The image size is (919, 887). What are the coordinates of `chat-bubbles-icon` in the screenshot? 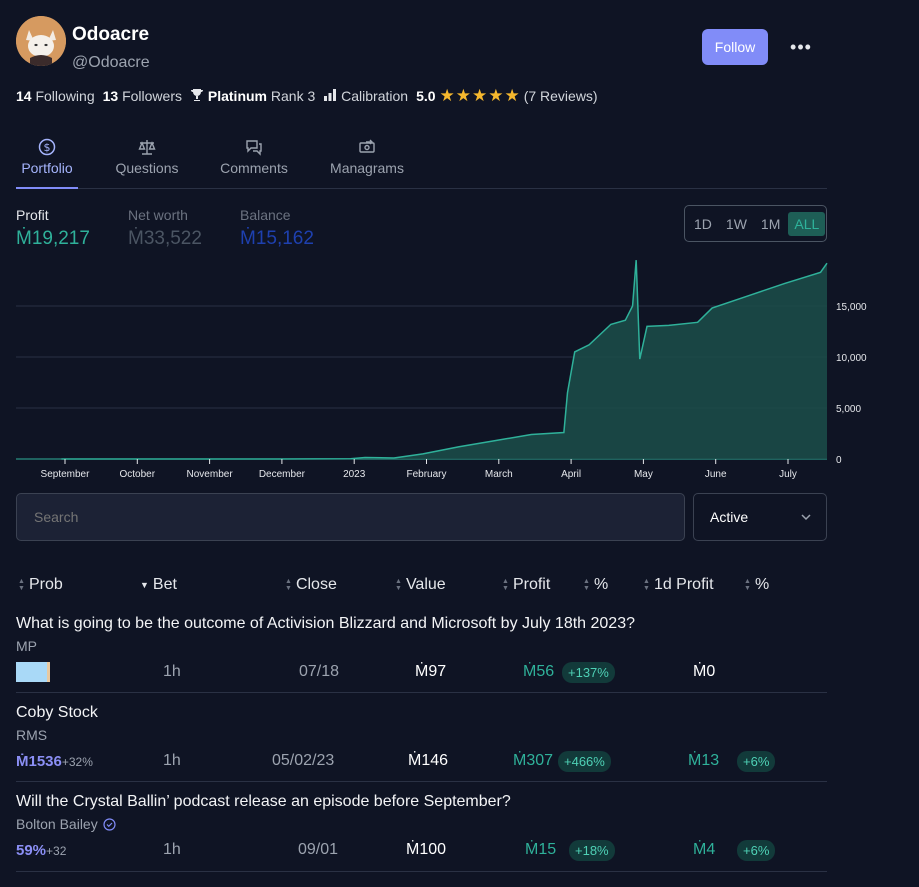 It's located at (254, 147).